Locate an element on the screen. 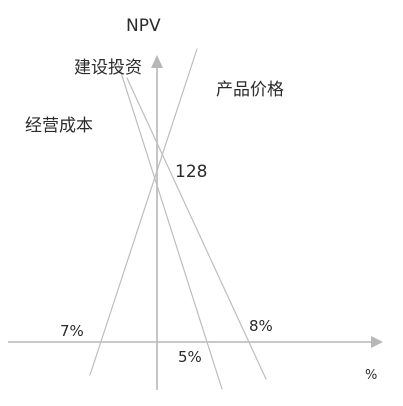 This screenshot has width=403, height=406. center-value-label: 128 is located at coordinates (191, 172).